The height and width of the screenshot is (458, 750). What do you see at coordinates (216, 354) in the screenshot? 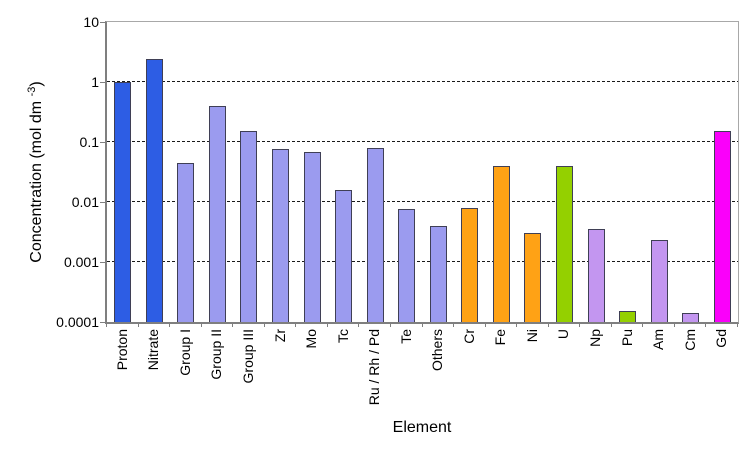
I see `x-tick-label-group-ii: Group II` at bounding box center [216, 354].